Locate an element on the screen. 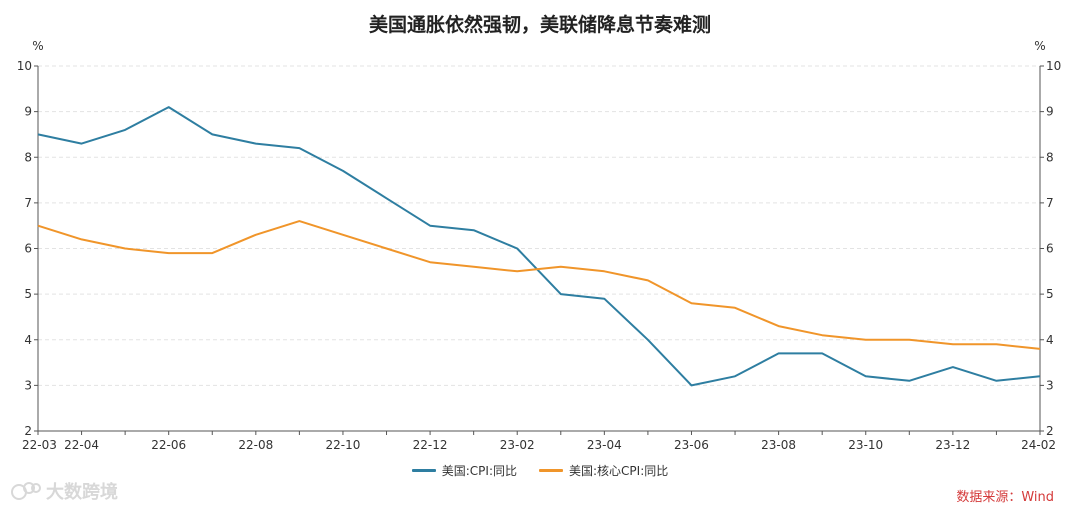 Image resolution: width=1080 pixels, height=514 pixels. y-tick-label-right: 6 is located at coordinates (1050, 249).